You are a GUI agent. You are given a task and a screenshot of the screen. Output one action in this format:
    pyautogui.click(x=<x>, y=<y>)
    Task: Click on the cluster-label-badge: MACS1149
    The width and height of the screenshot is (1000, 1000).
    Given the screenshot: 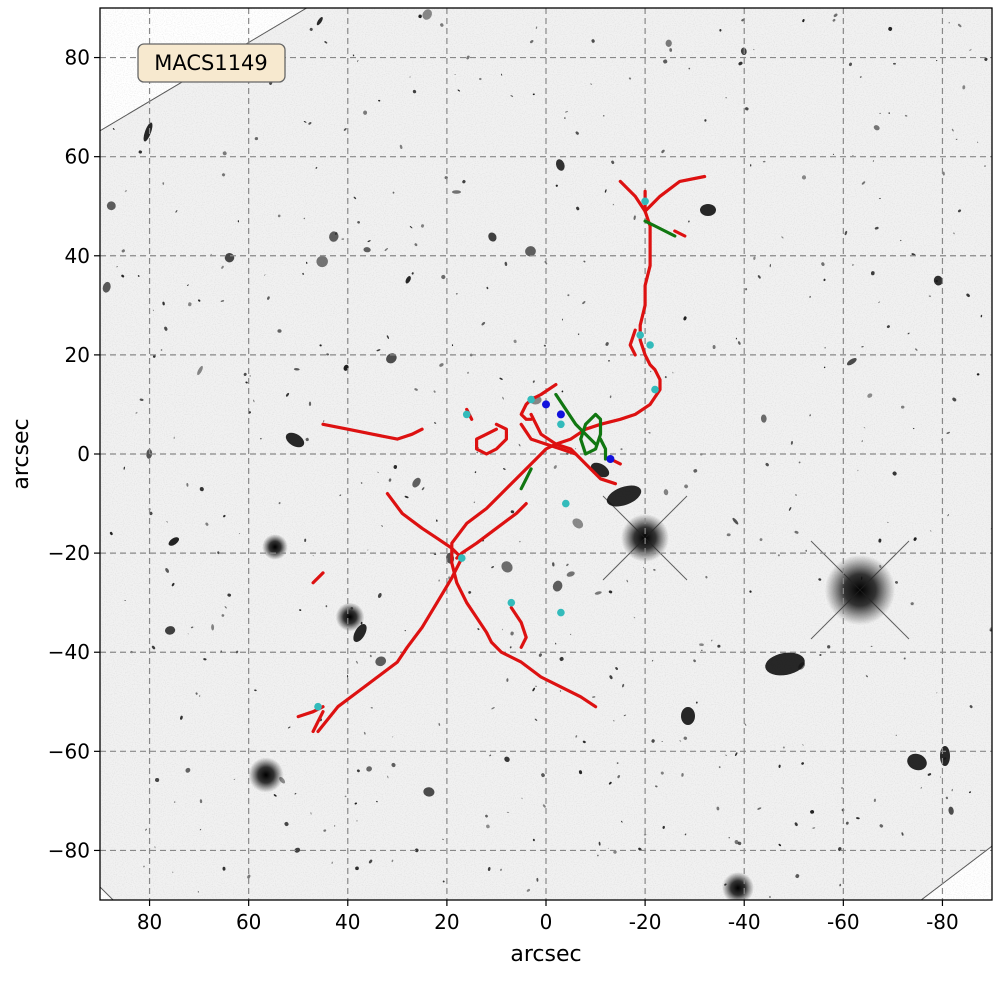 What is the action you would take?
    pyautogui.click(x=211, y=63)
    